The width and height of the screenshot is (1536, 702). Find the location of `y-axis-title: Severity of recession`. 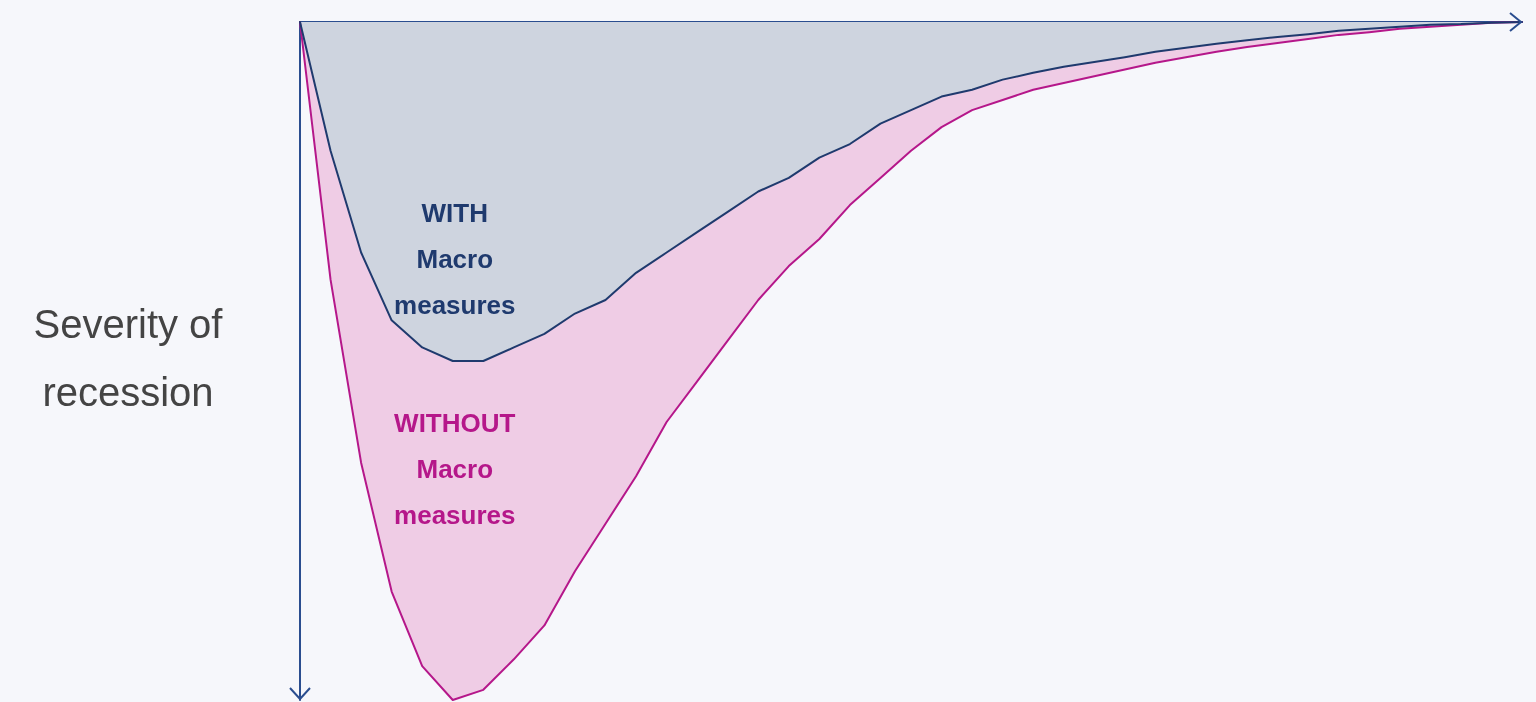

y-axis-title: Severity of recession is located at coordinates (128, 358).